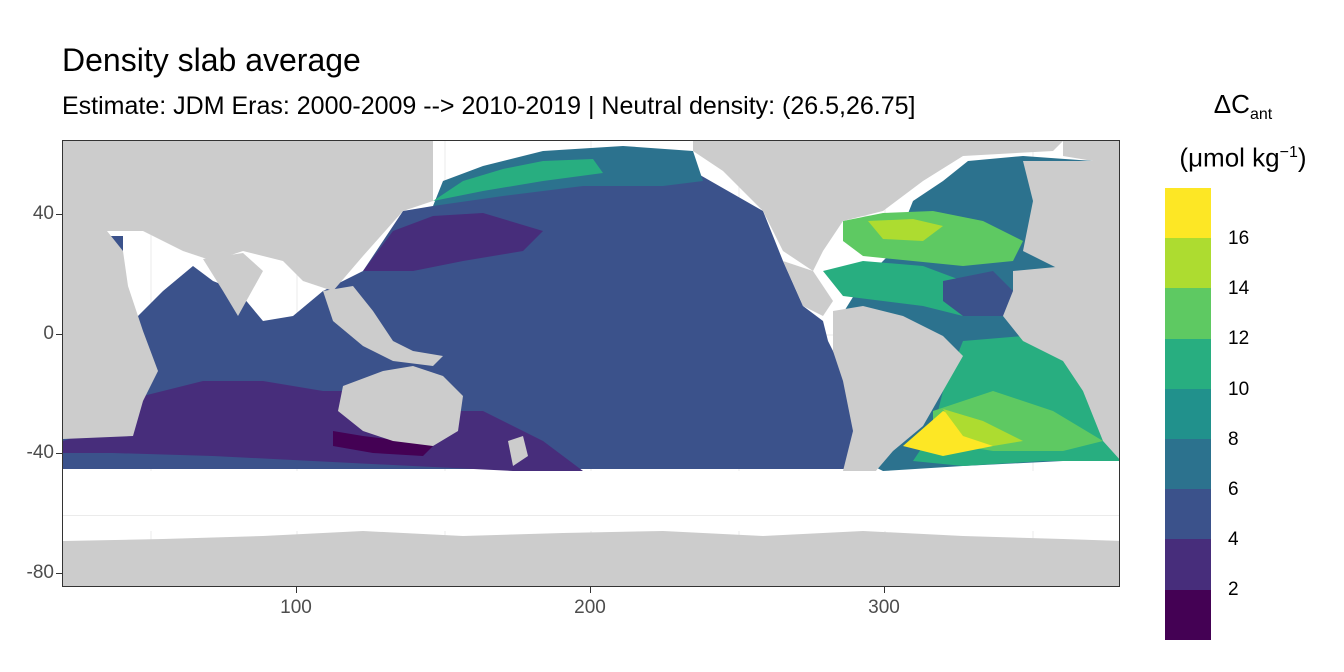  What do you see at coordinates (591, 515) in the screenshot?
I see `southern-gridline` at bounding box center [591, 515].